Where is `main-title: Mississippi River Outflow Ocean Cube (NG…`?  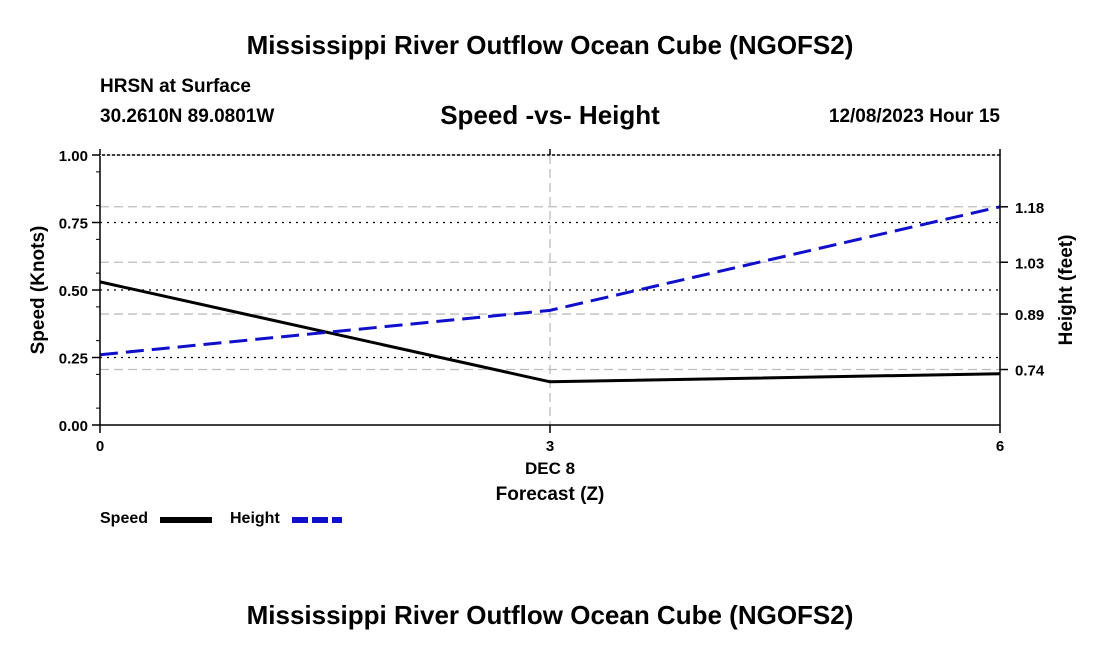
main-title: Mississippi River Outflow Ocean Cube (NG… is located at coordinates (550, 45).